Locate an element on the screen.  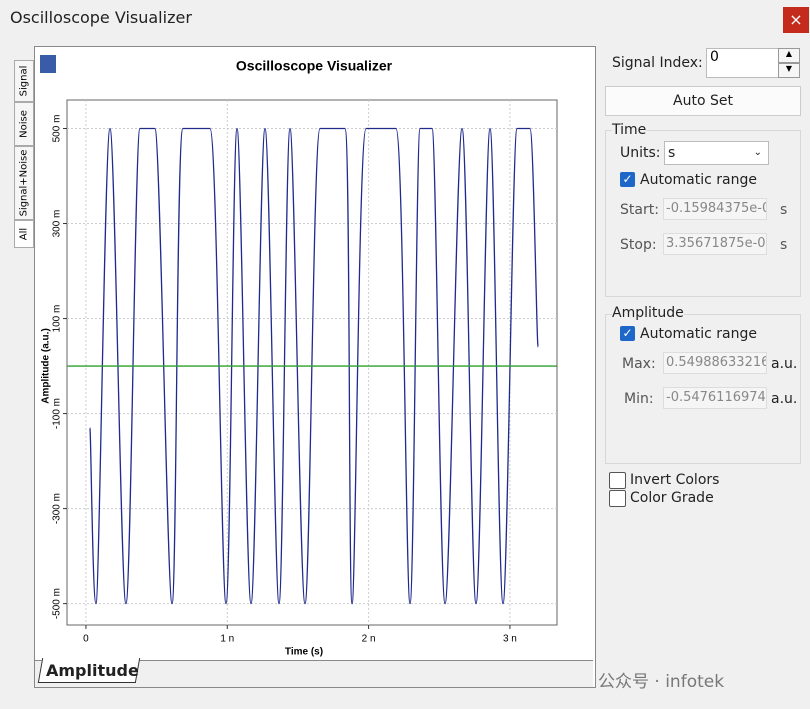
group-title: Time is located at coordinates (629, 130).